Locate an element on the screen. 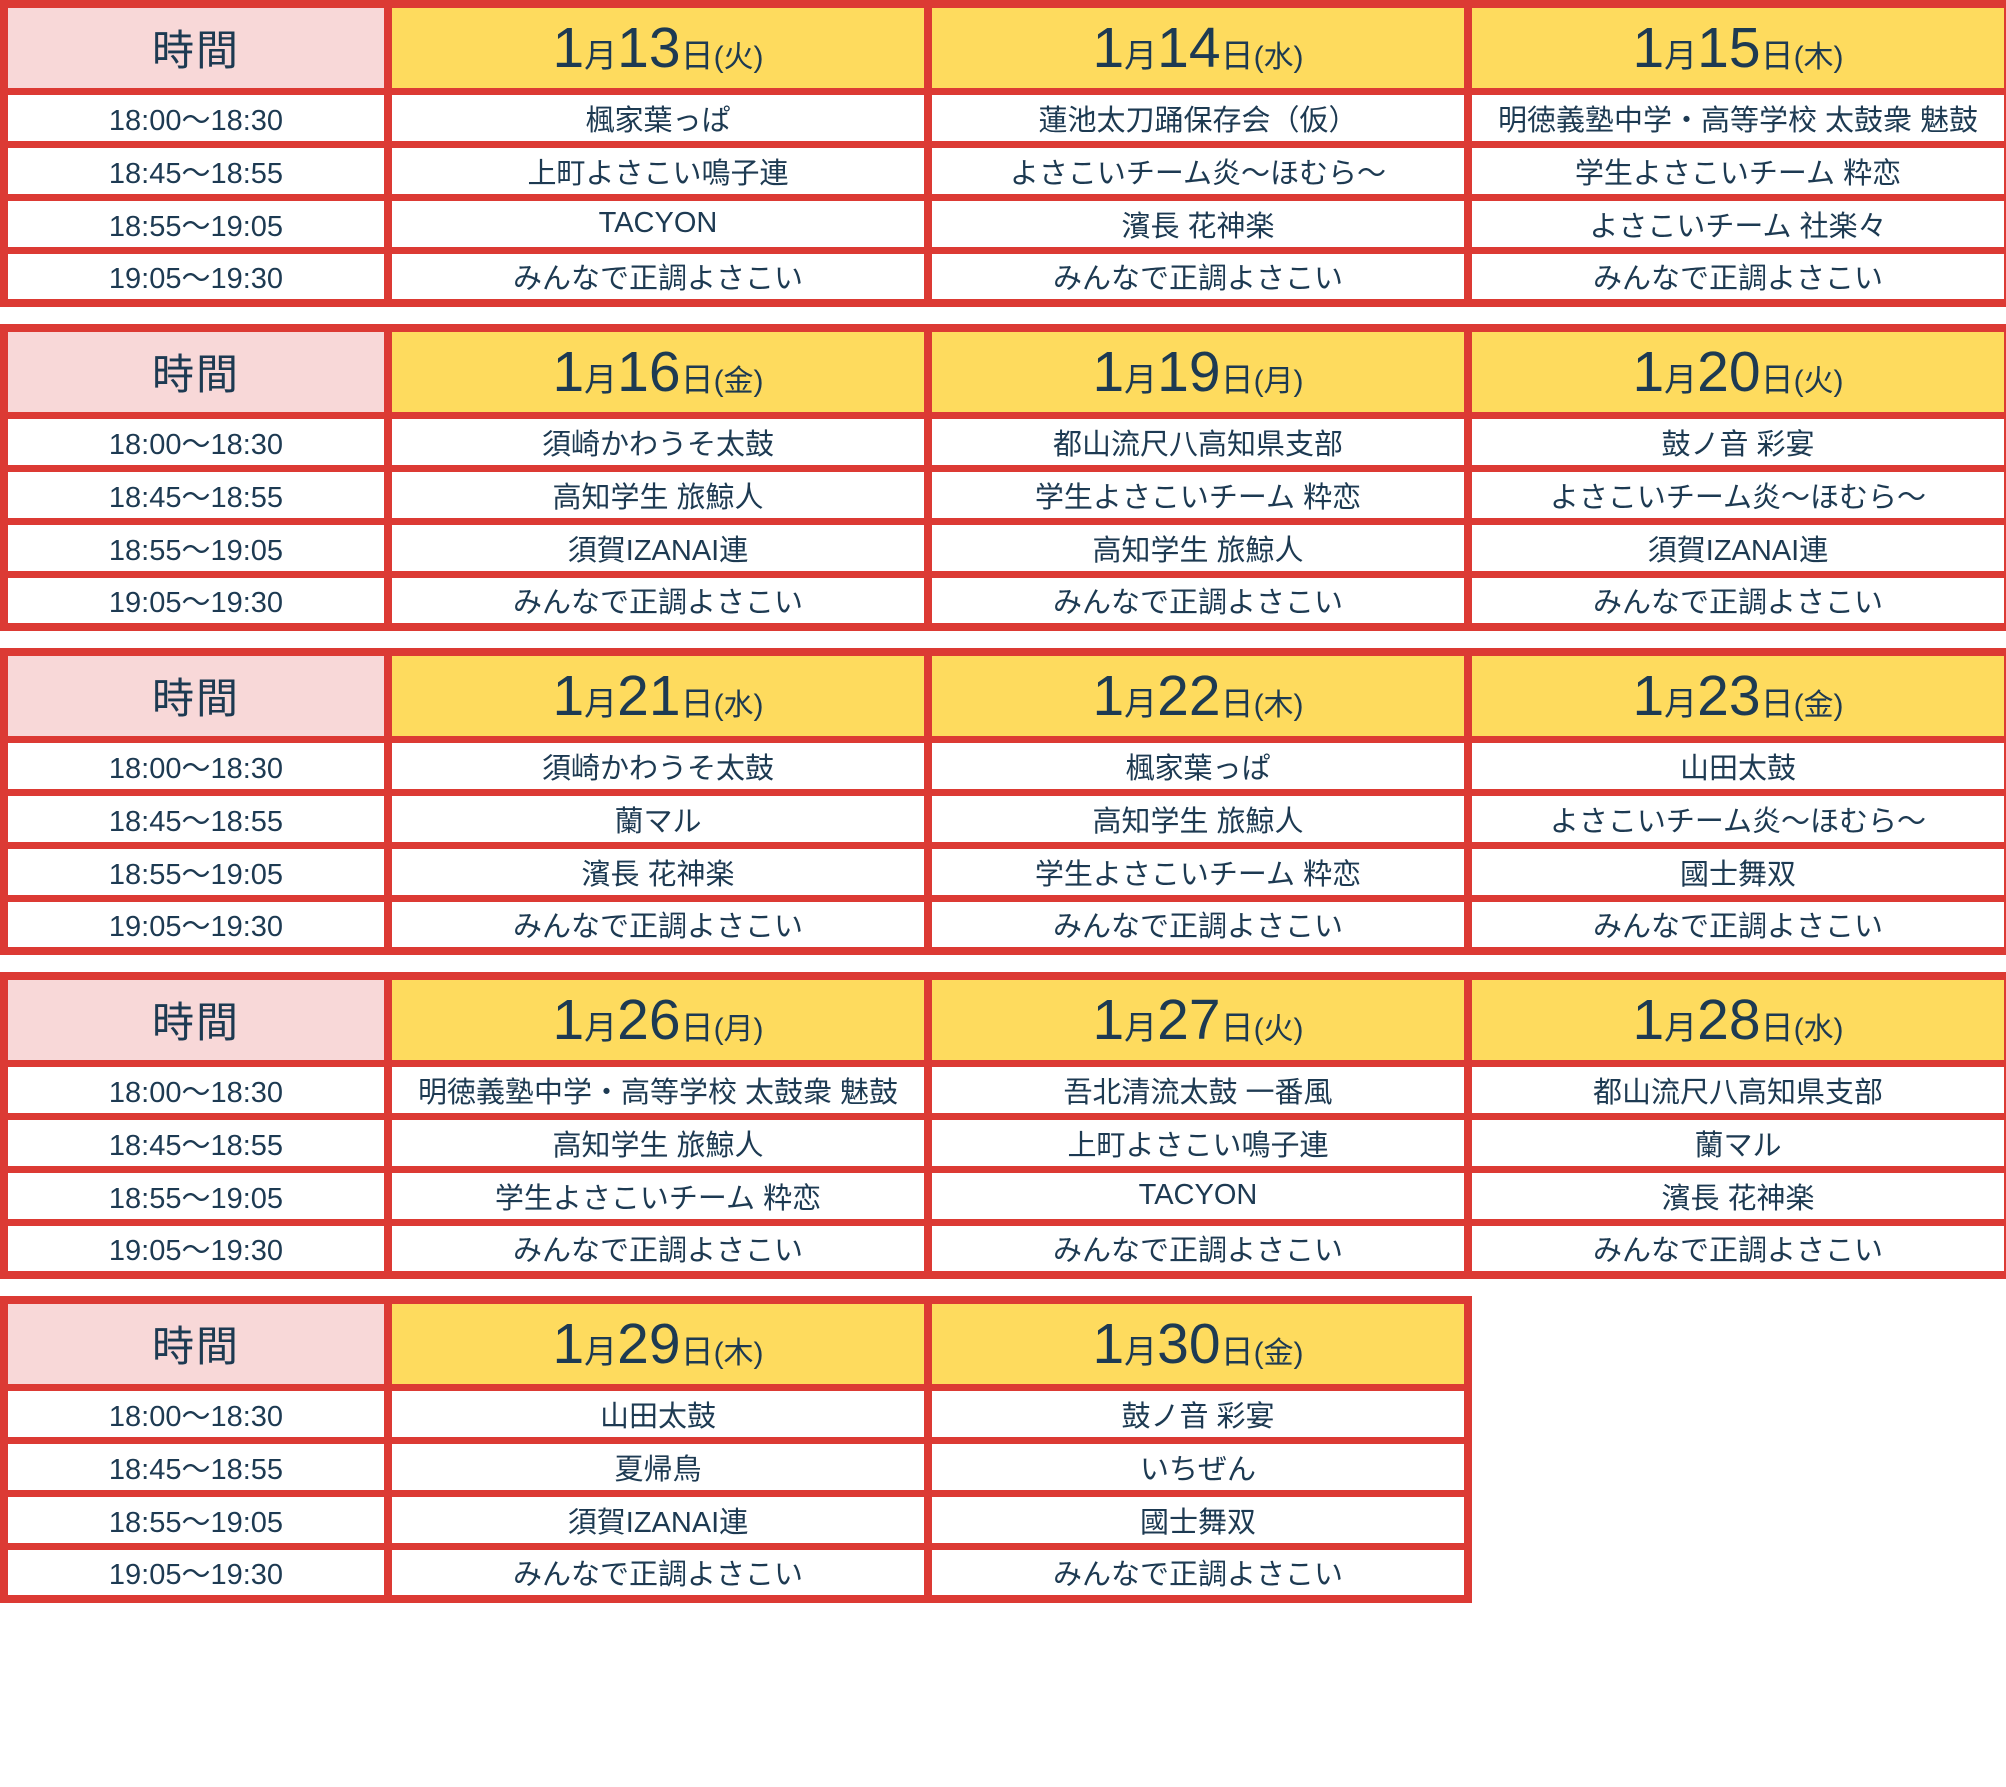  date-header-cell: 1月28日(水) is located at coordinates (1735, 1019).